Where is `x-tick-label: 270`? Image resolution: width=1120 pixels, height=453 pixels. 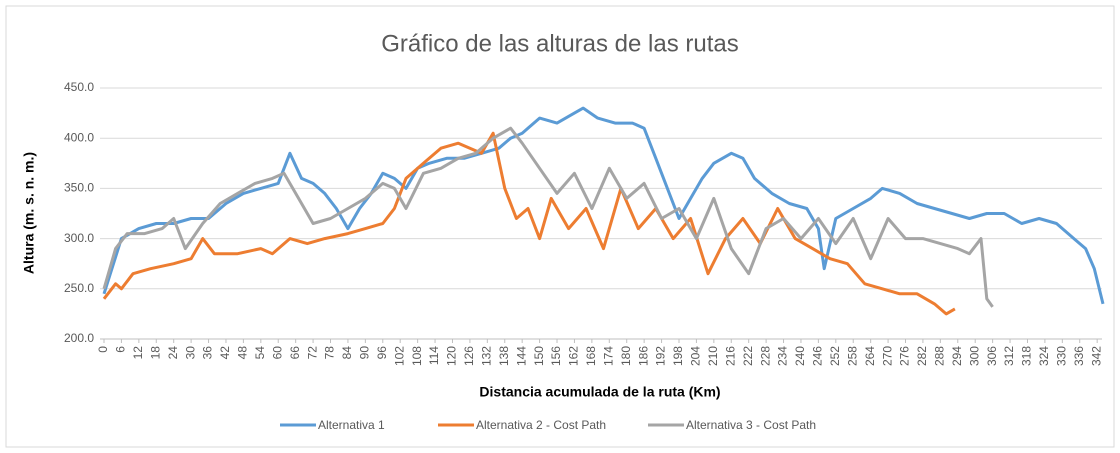 x-tick-label: 270 is located at coordinates (887, 356).